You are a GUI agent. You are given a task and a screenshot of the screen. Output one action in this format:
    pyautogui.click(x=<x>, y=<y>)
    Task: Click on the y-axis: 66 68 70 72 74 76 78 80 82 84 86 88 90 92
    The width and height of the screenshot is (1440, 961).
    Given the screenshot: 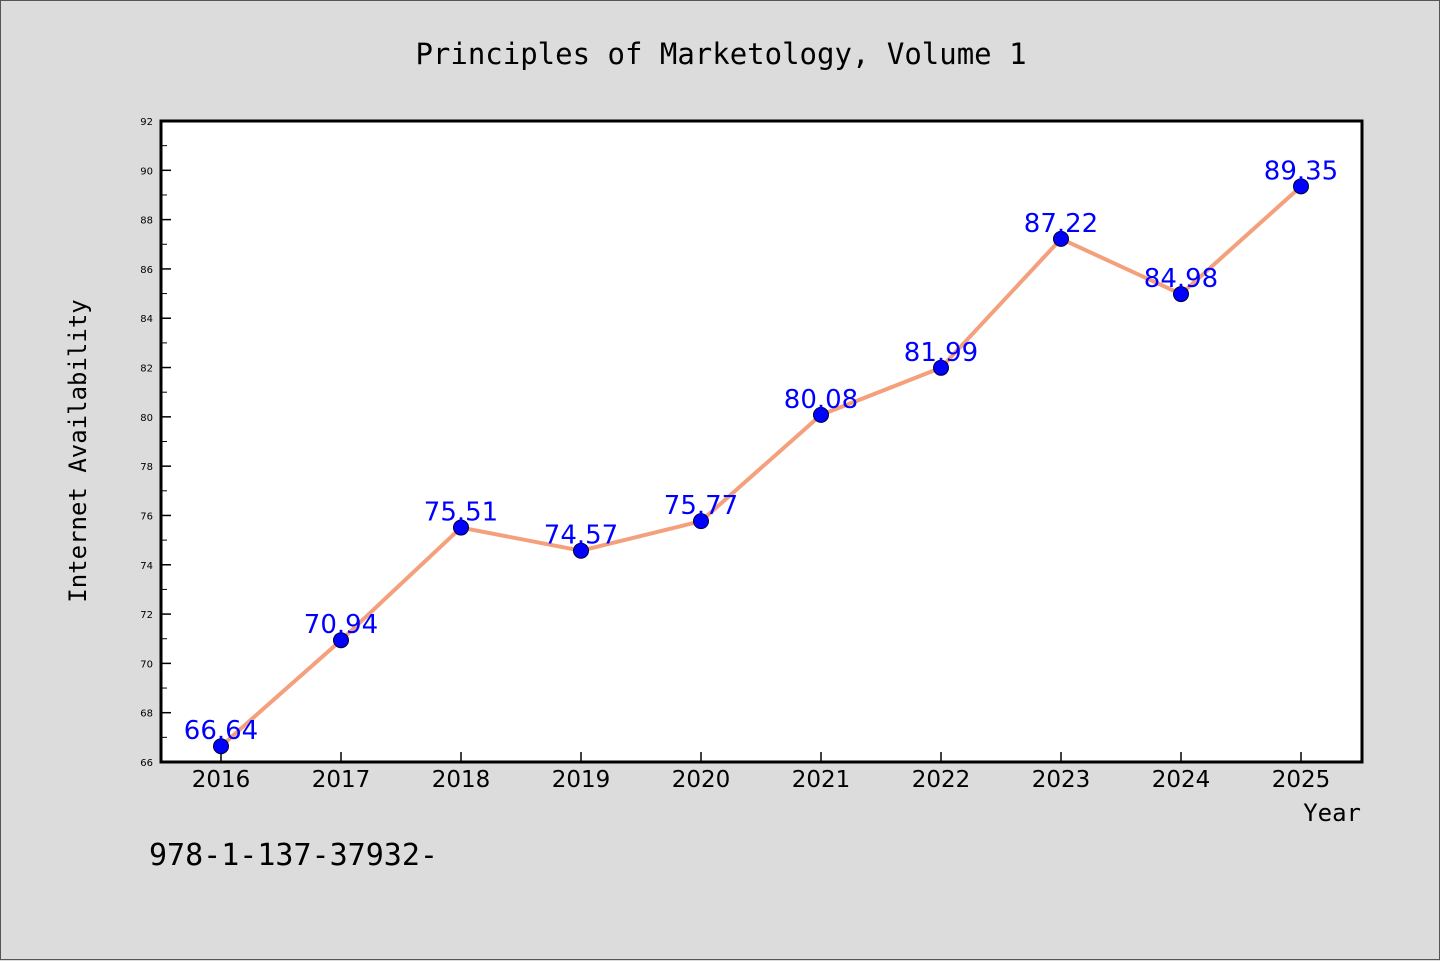 What is the action you would take?
    pyautogui.click(x=155, y=443)
    